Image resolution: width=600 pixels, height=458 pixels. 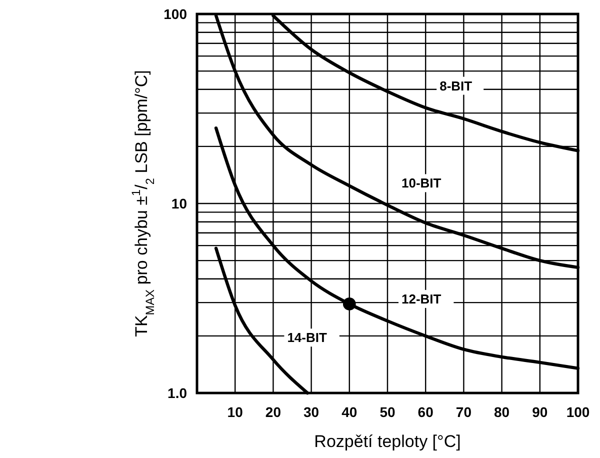 I want to click on x-tick-label: 20, so click(x=273, y=412).